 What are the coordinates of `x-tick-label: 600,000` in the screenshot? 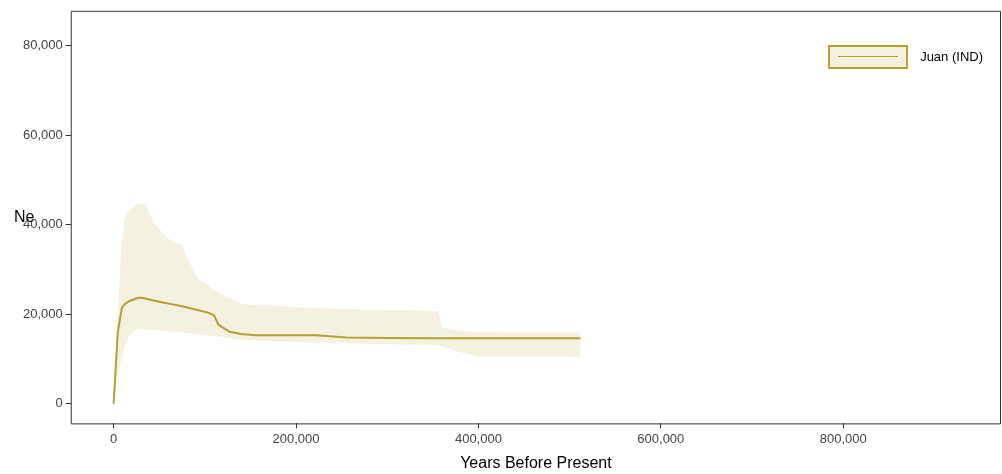 It's located at (661, 438).